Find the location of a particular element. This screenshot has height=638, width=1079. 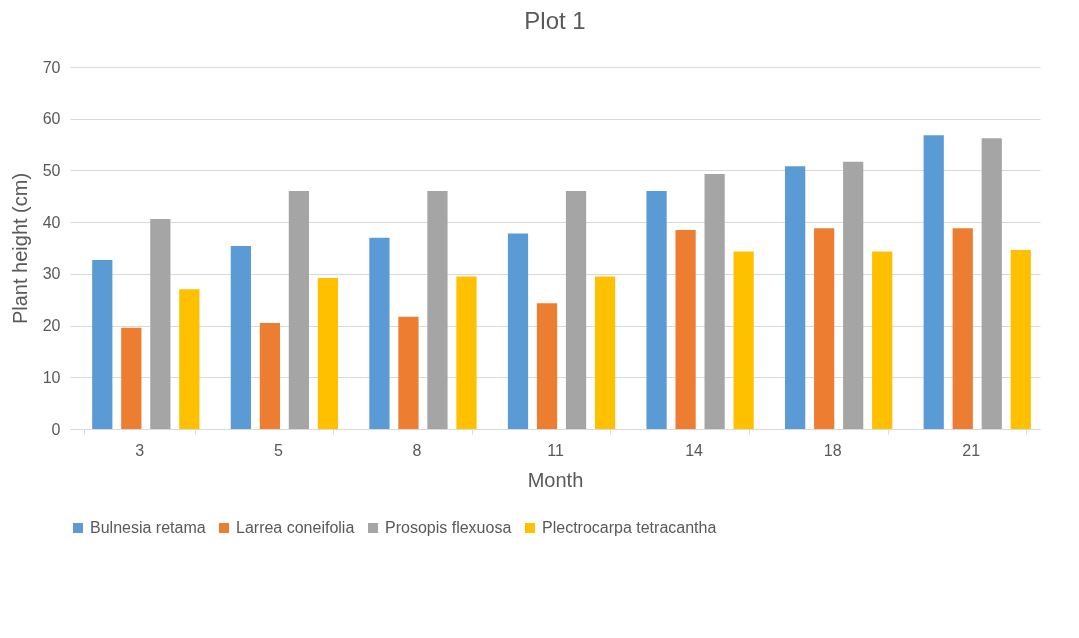

x-tick-label: 3 is located at coordinates (140, 450).